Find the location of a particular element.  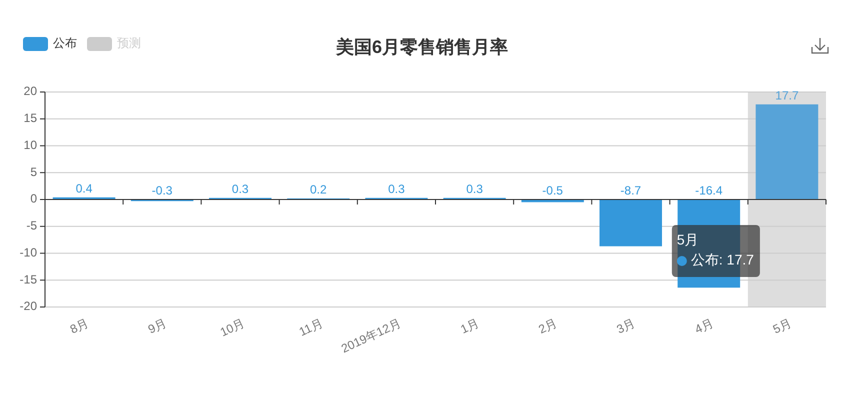

data-label: -16.4 is located at coordinates (709, 191).